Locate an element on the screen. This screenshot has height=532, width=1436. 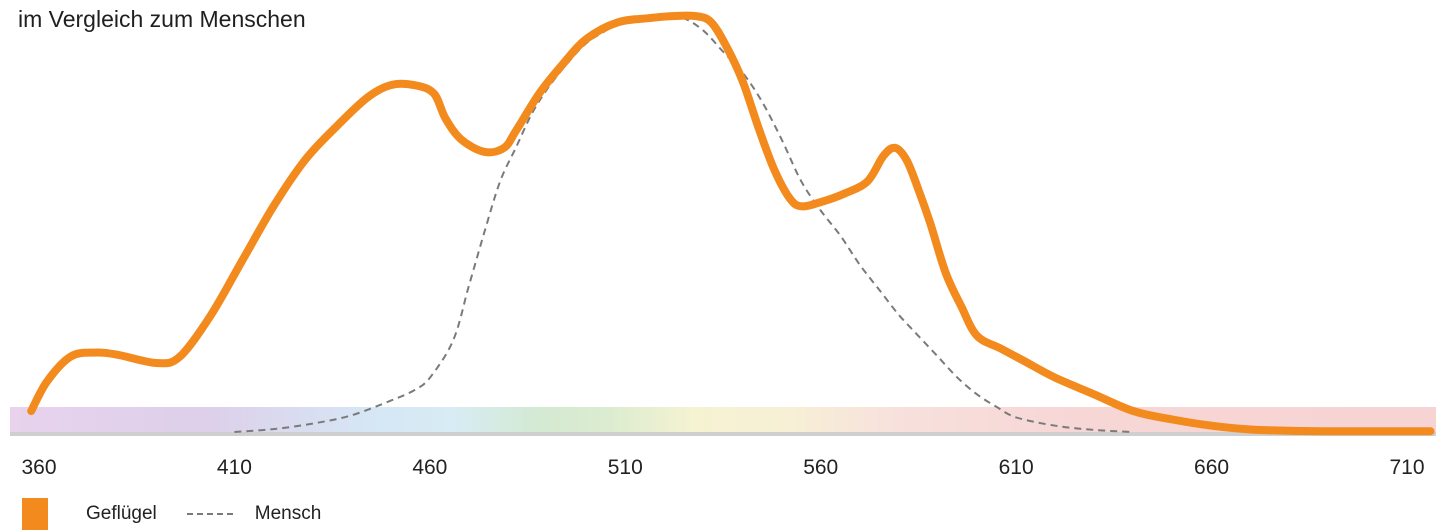
poultry-swatch is located at coordinates (35, 514).